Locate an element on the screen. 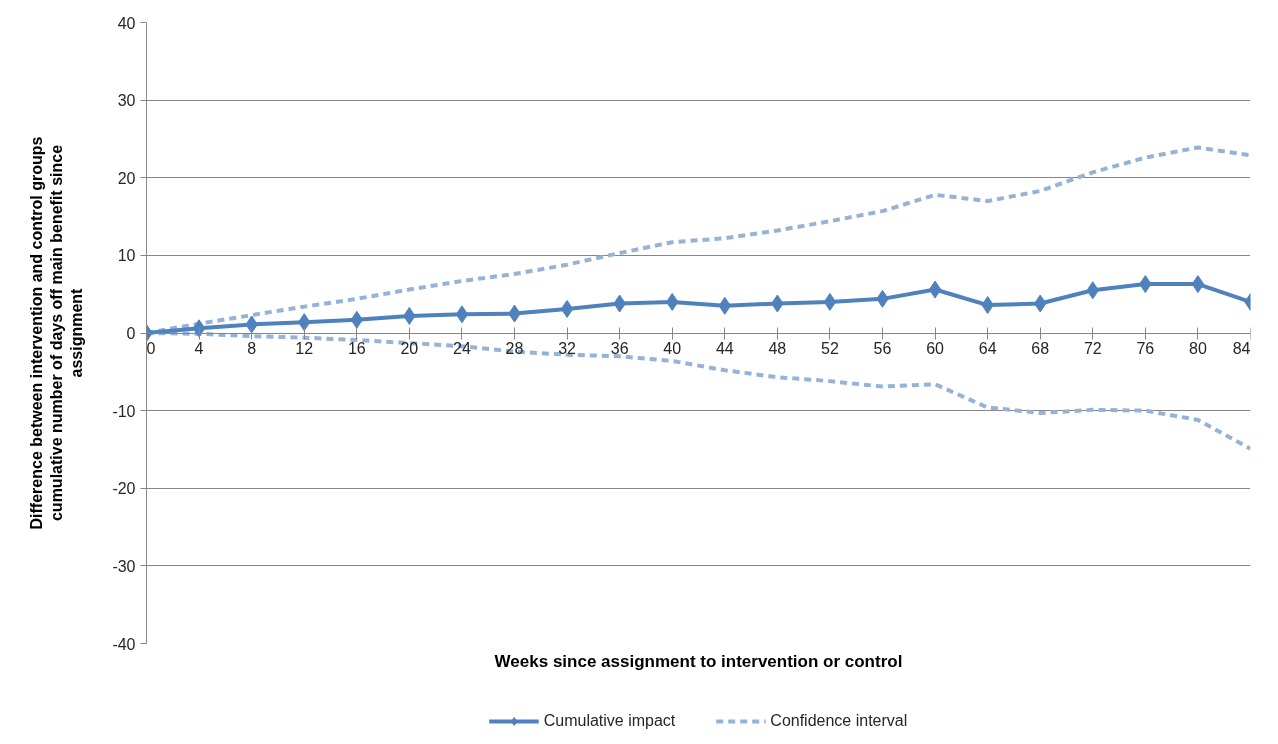 The image size is (1278, 744). y-tick-label: 0 is located at coordinates (131, 333).